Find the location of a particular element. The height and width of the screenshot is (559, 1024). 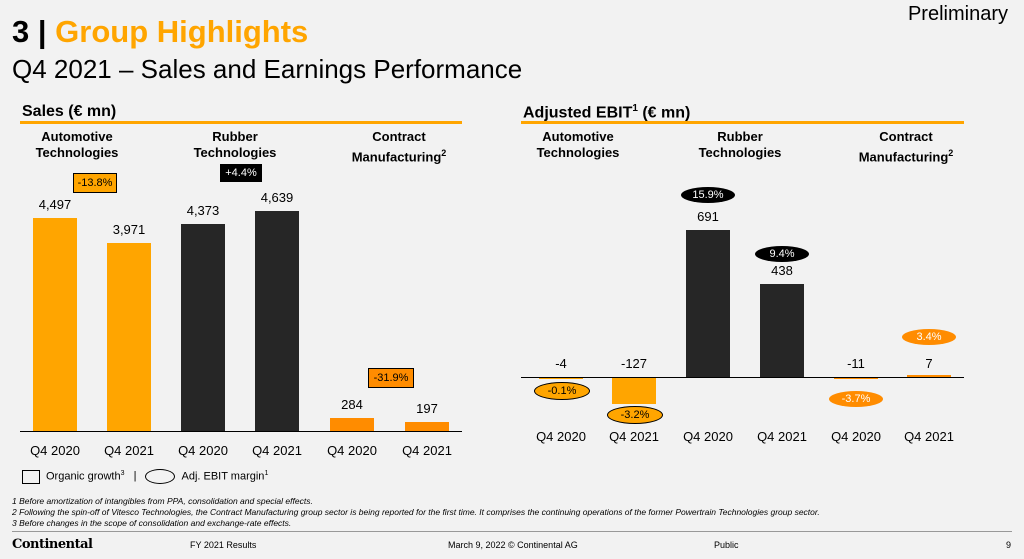

organic-growth-legend-label: Organic growth is located at coordinates (83, 476).